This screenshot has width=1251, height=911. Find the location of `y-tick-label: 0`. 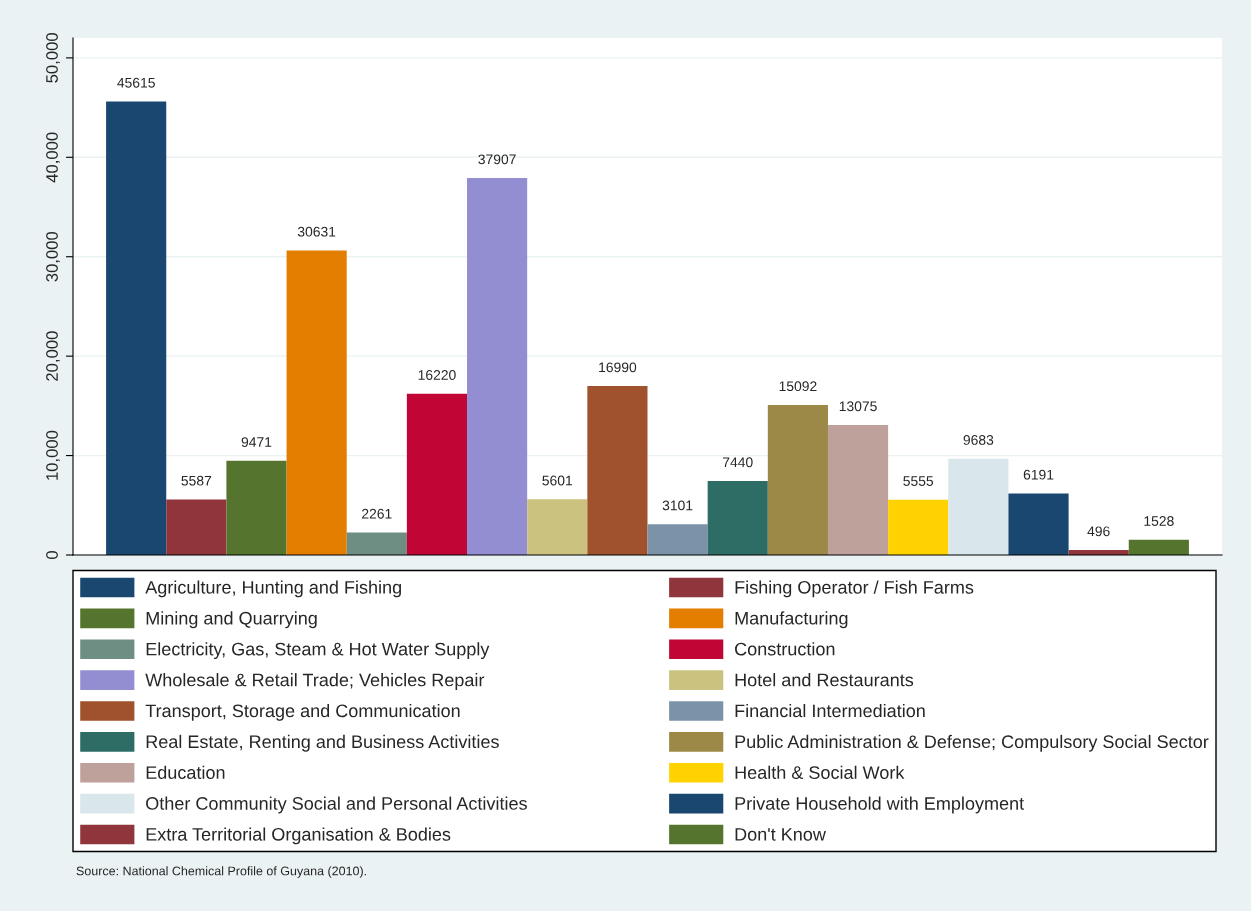

y-tick-label: 0 is located at coordinates (52, 555).